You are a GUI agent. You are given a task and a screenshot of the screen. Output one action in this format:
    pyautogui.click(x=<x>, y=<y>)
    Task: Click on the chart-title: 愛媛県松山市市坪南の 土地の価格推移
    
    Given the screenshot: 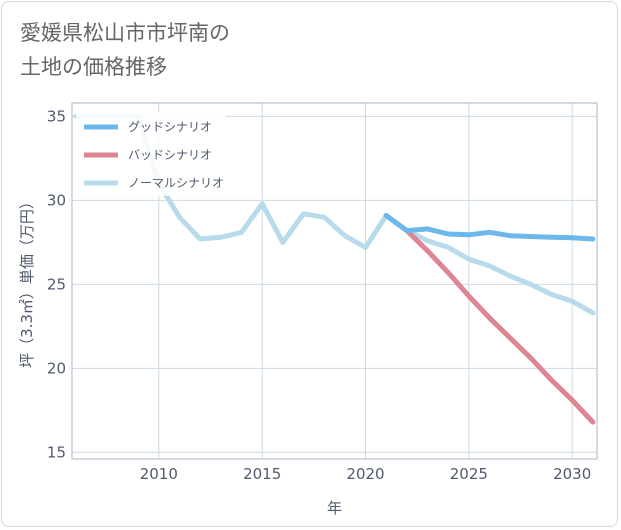 What is the action you would take?
    pyautogui.click(x=125, y=50)
    